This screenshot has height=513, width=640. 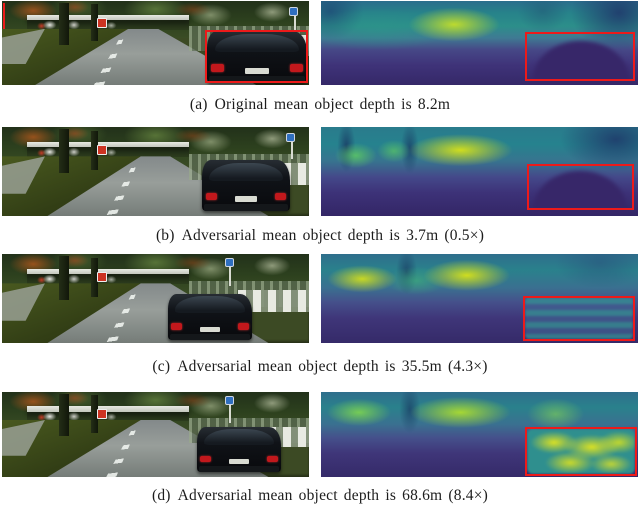 What do you see at coordinates (161, 495) in the screenshot?
I see `subcaption-label: (d)` at bounding box center [161, 495].